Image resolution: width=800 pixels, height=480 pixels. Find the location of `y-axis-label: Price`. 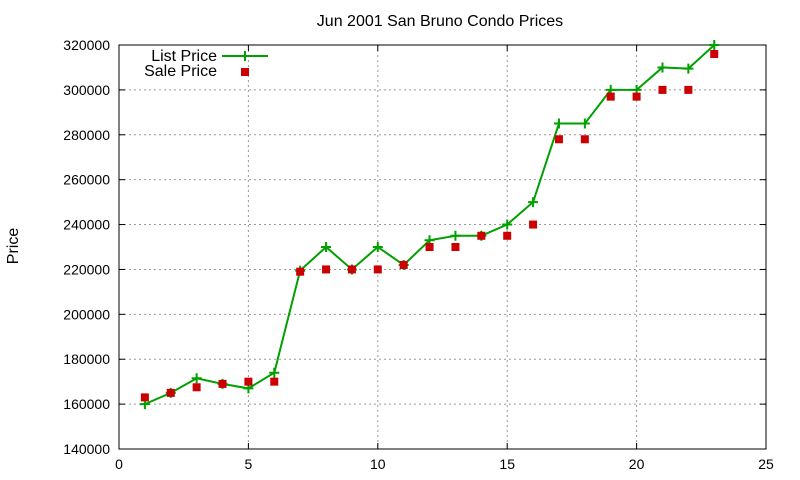

y-axis-label: Price is located at coordinates (13, 246).